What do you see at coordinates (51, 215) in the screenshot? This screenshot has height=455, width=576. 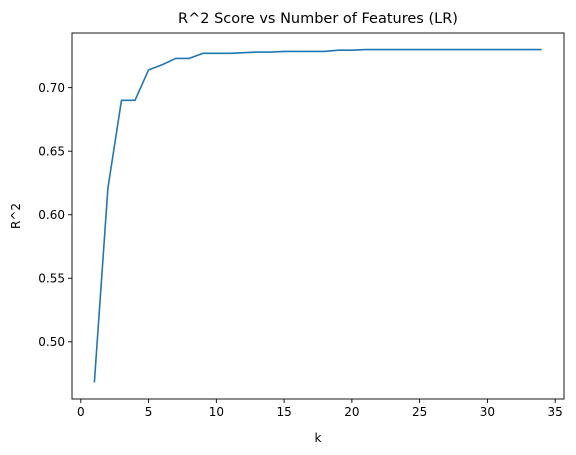 I see `y-tick-label: 0.60` at bounding box center [51, 215].